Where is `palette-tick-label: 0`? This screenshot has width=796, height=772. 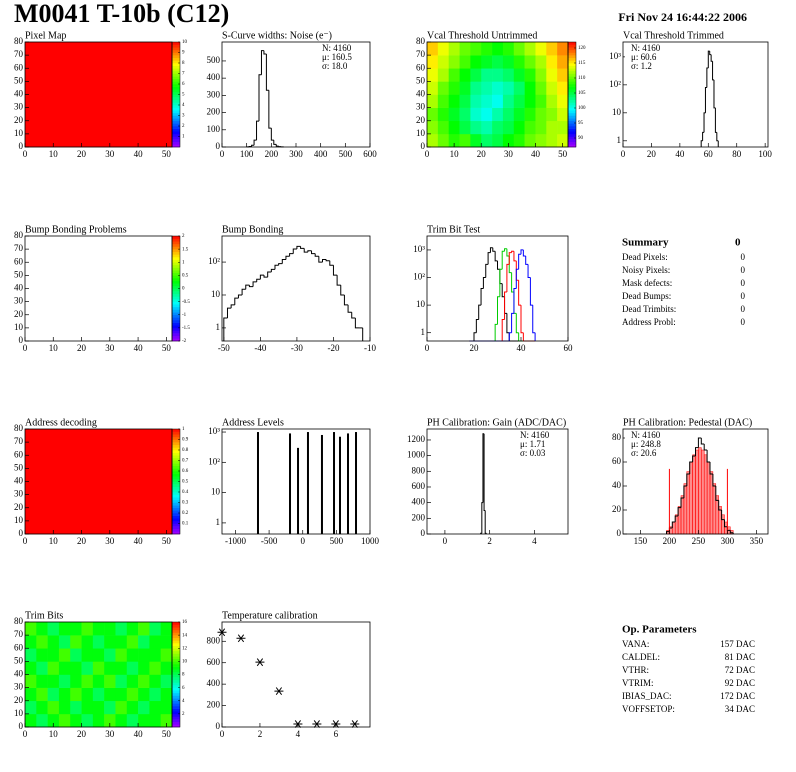 palette-tick-label: 0 is located at coordinates (183, 289).